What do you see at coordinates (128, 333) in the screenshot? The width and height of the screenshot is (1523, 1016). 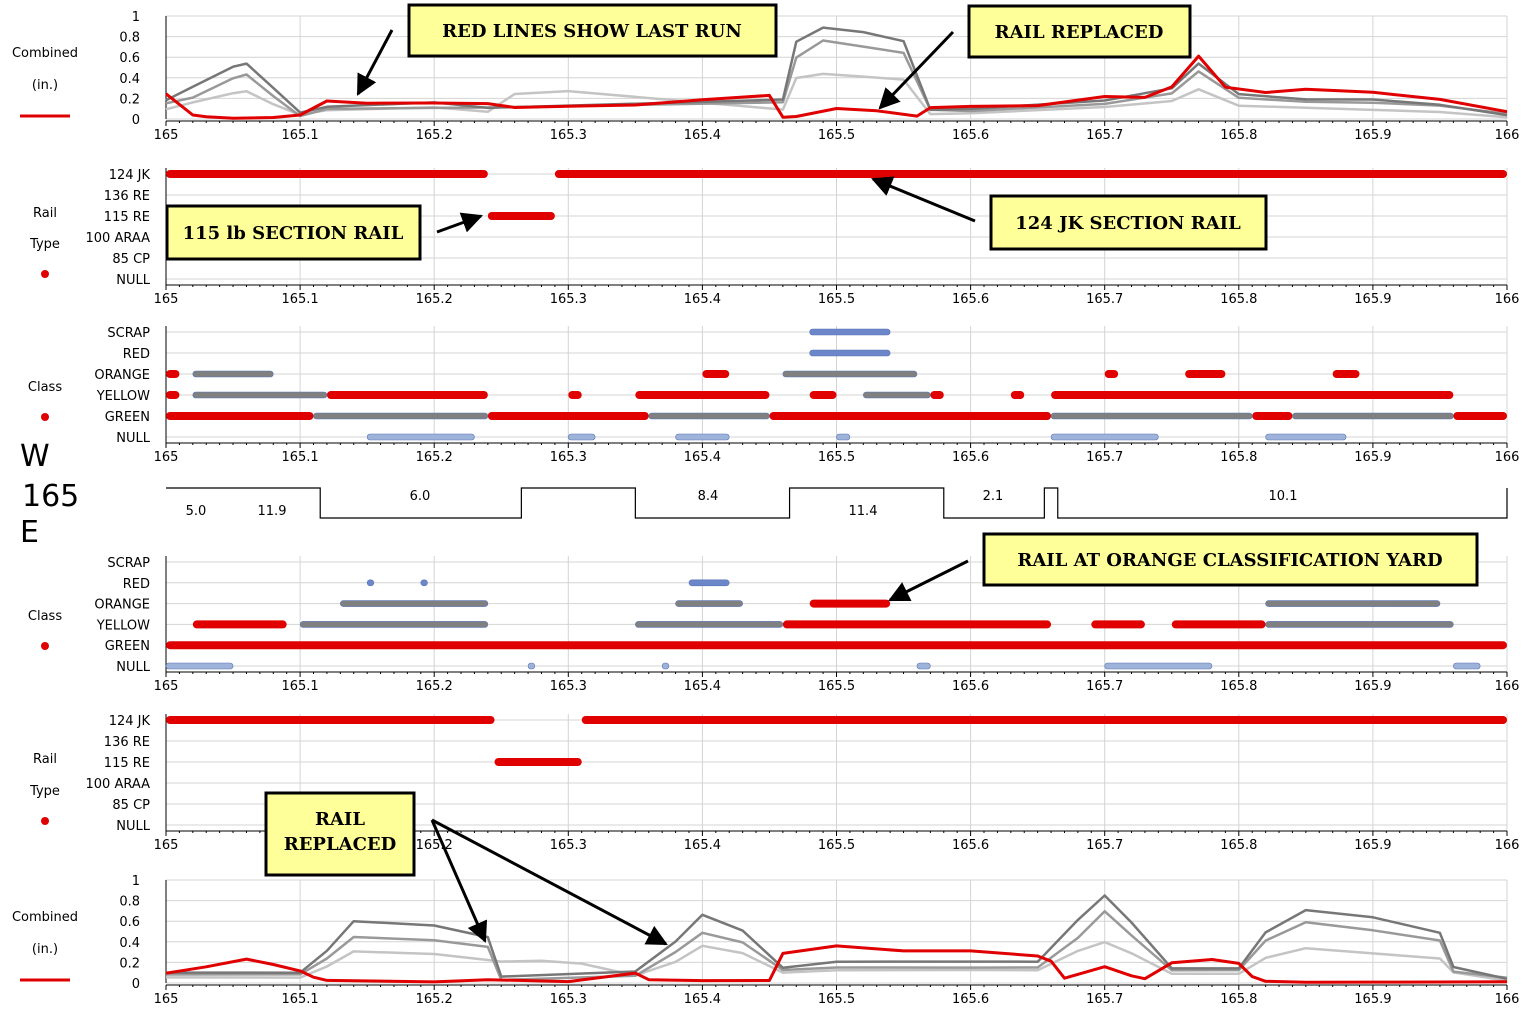 I see `category-label: SCRAP` at bounding box center [128, 333].